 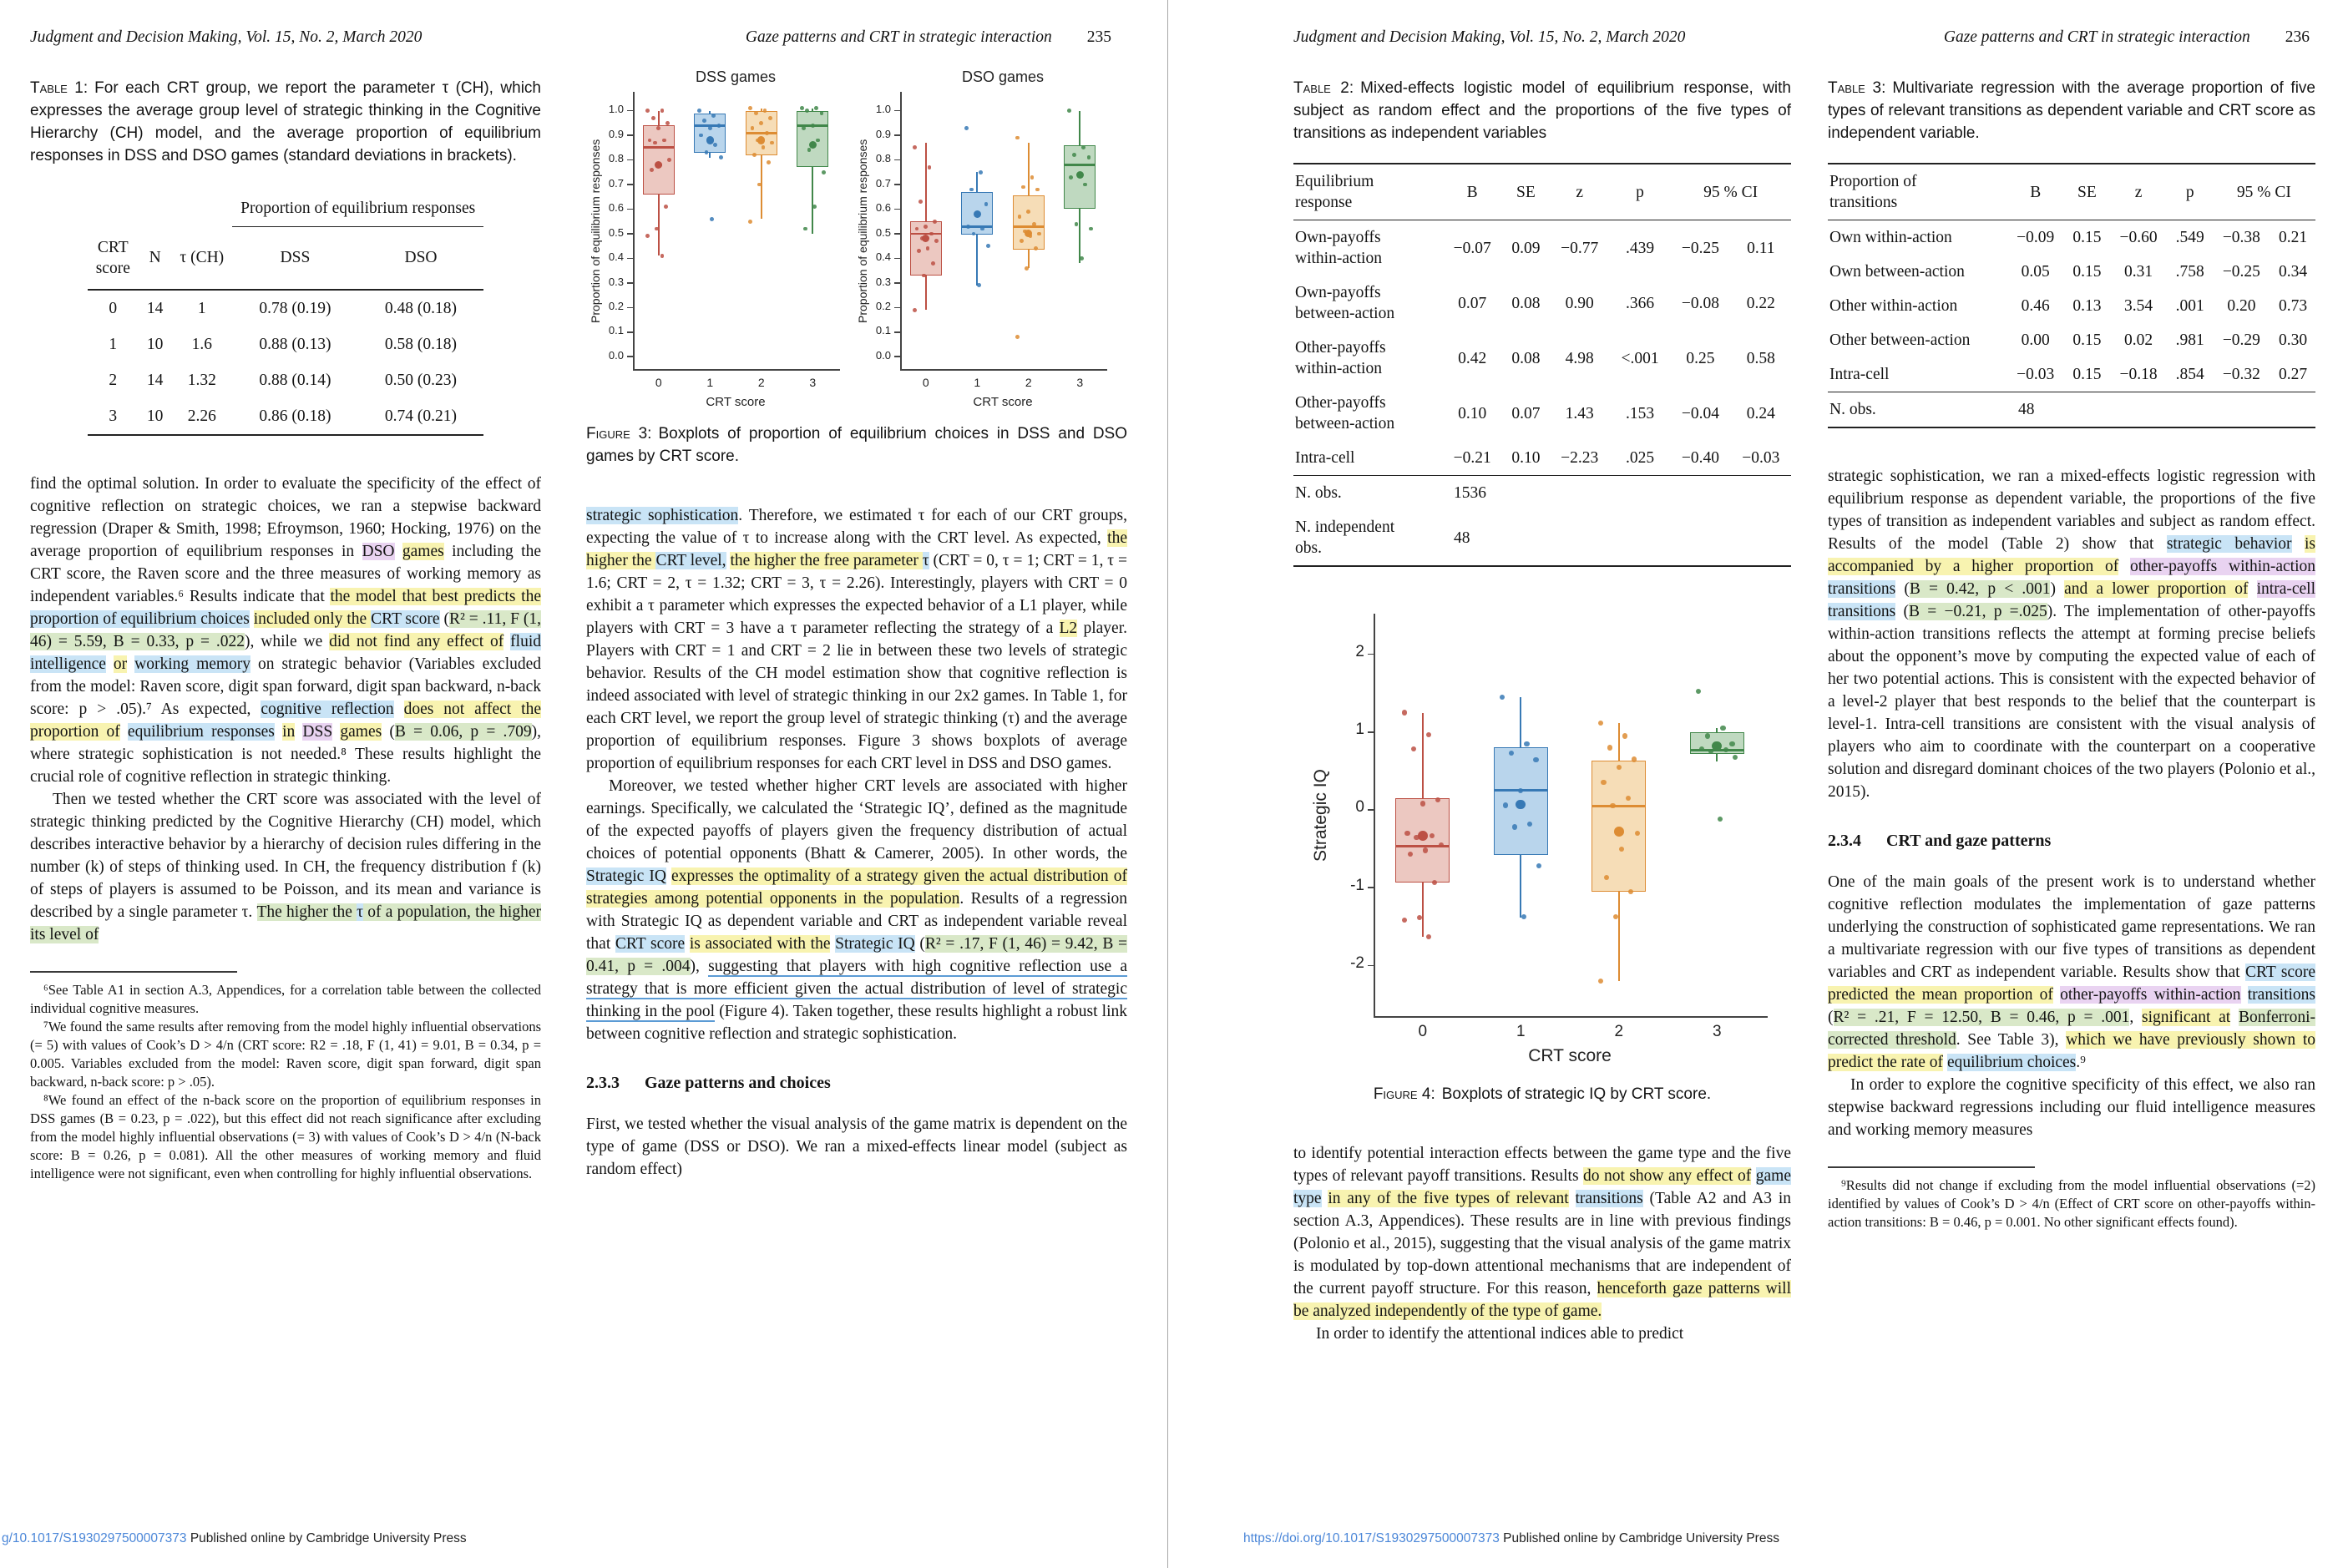 What do you see at coordinates (883, 208) in the screenshot?
I see `y-tick-label: 0.6` at bounding box center [883, 208].